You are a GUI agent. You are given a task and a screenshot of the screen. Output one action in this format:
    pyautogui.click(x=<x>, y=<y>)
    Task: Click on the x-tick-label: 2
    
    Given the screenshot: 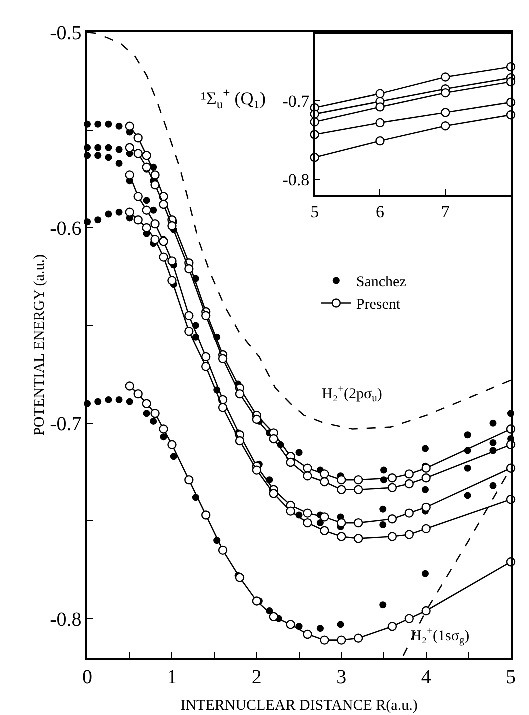 What is the action you would take?
    pyautogui.click(x=257, y=677)
    